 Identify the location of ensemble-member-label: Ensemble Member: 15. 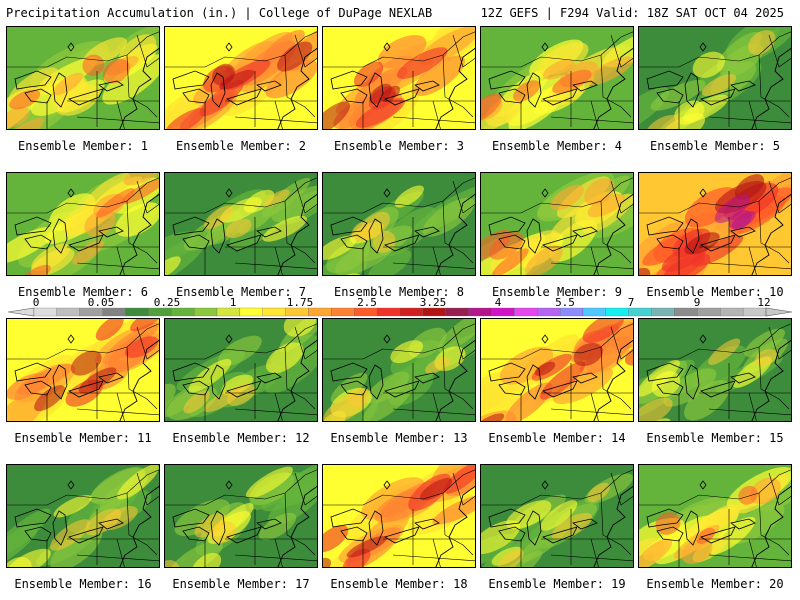
(715, 438).